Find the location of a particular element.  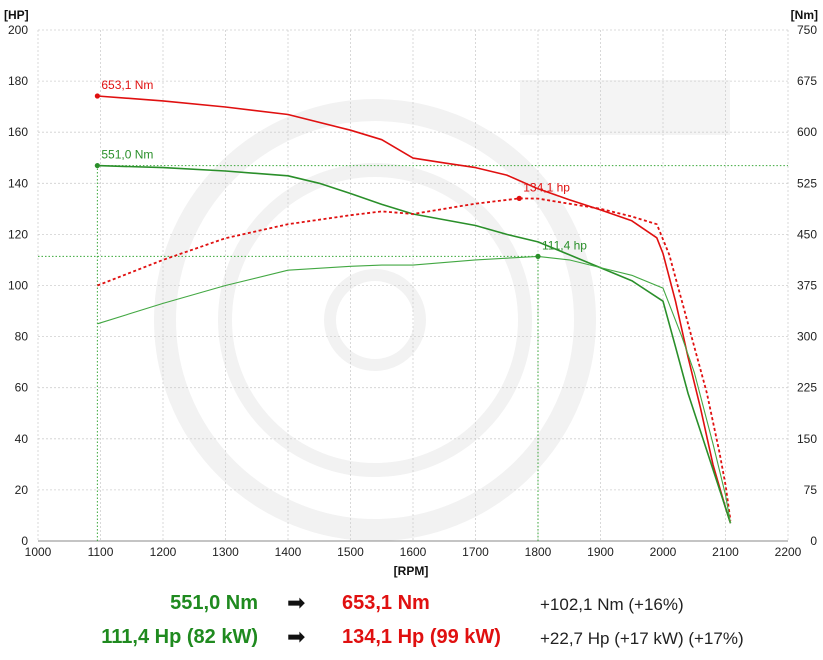

stock-power-value: 111,4 Hp (82 kW) is located at coordinates (179, 637).